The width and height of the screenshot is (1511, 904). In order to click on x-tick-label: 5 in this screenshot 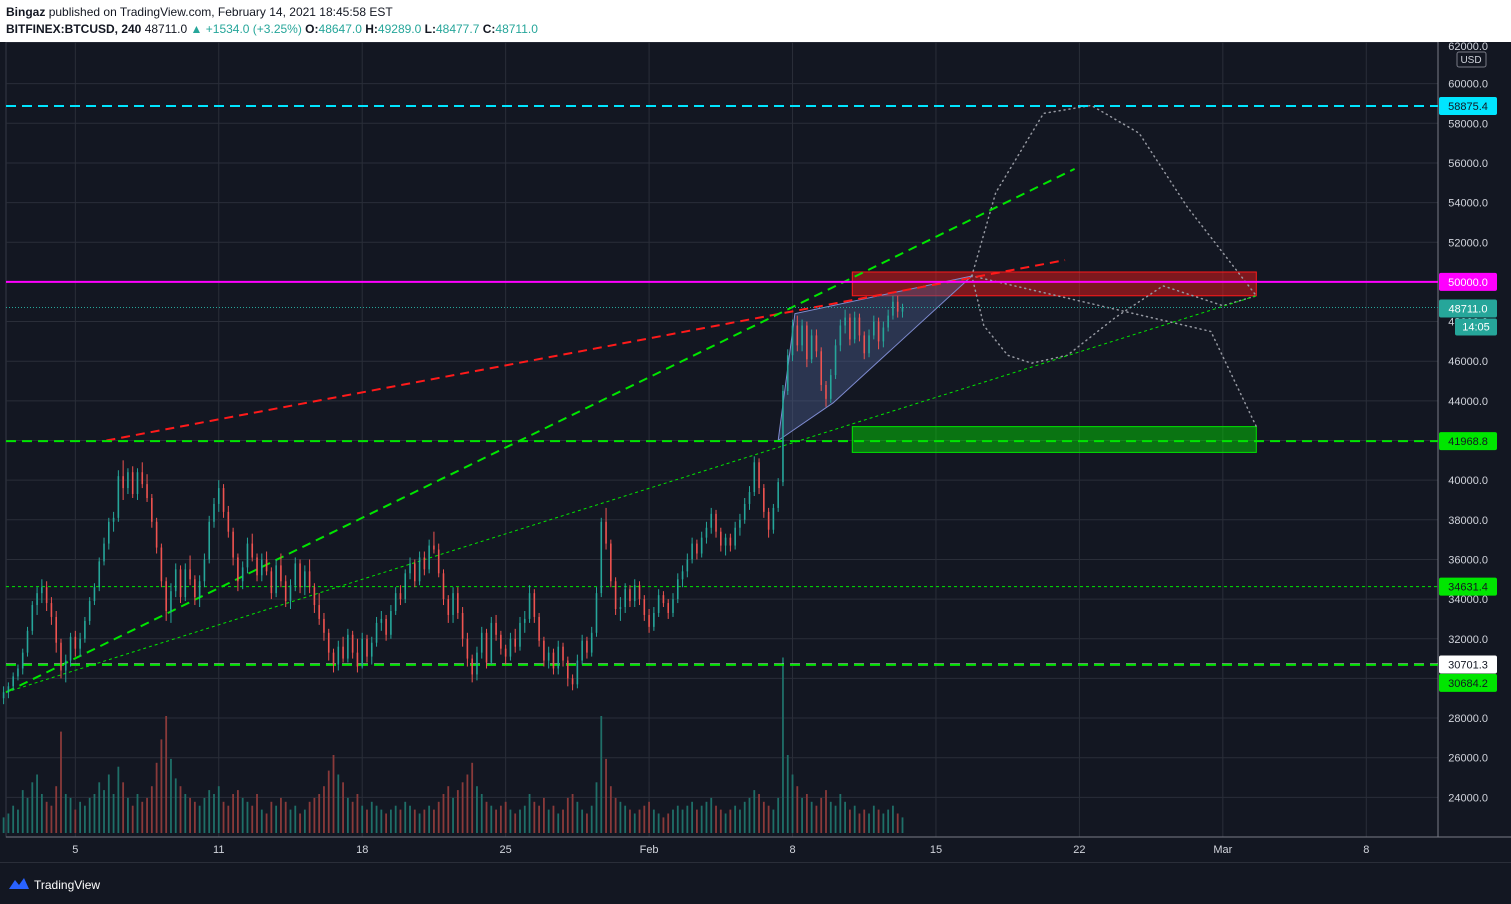, I will do `click(75, 850)`.